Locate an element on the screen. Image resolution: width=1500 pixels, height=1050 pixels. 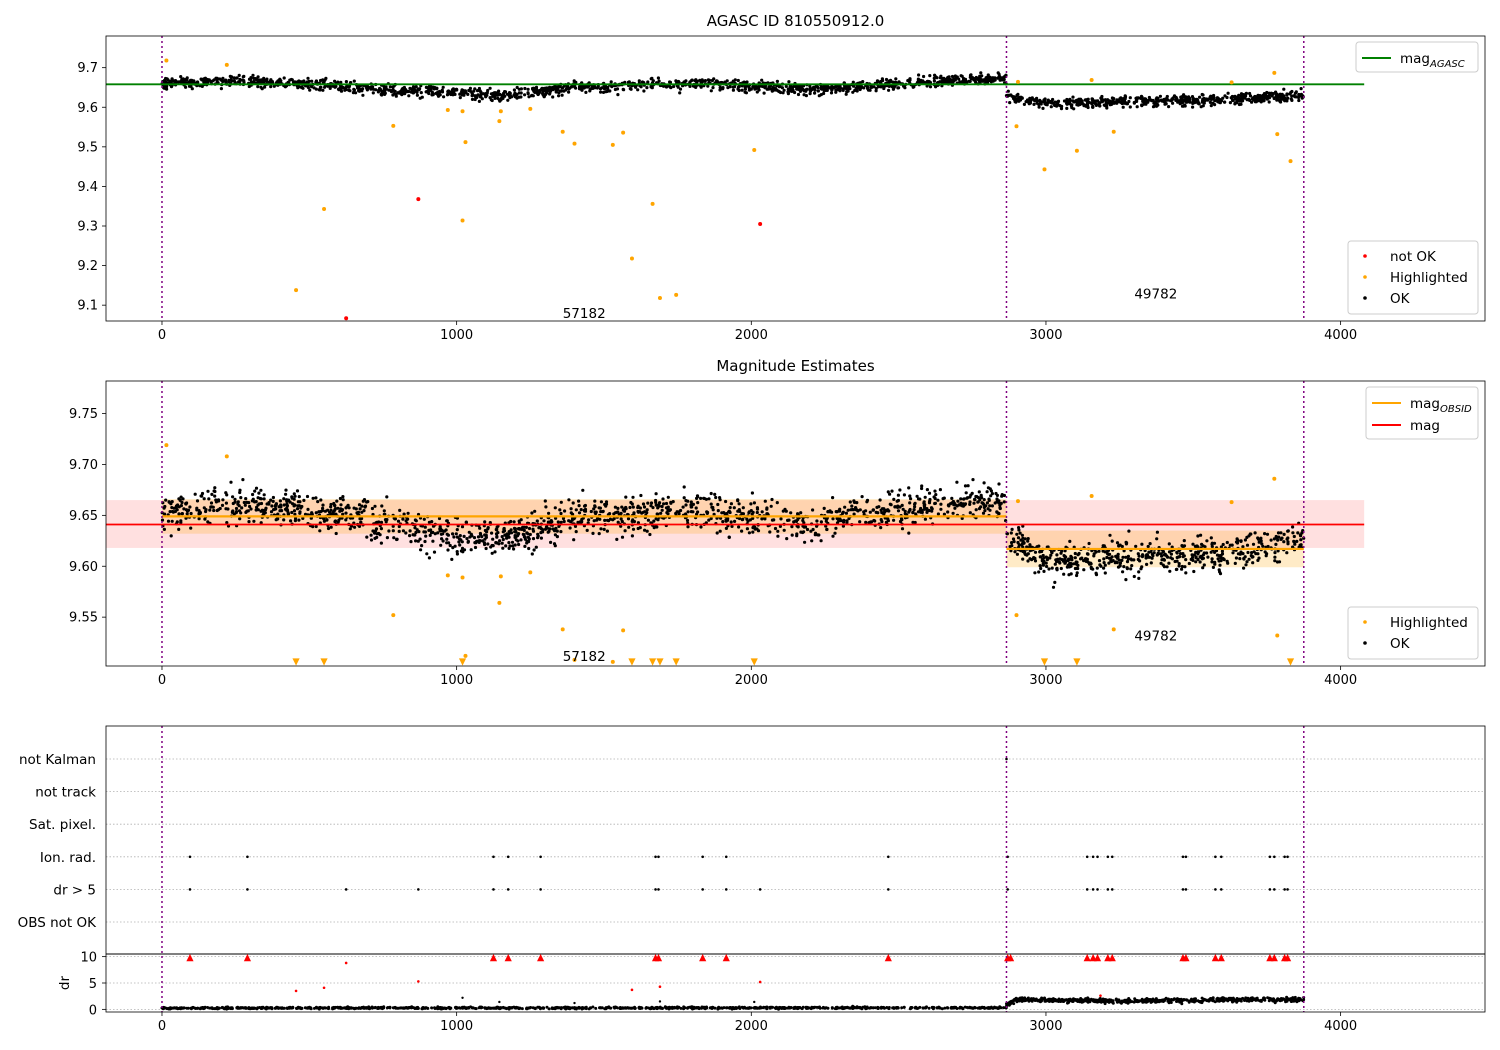
estimates-legend-subscript: OBSID is located at coordinates (1456, 409).